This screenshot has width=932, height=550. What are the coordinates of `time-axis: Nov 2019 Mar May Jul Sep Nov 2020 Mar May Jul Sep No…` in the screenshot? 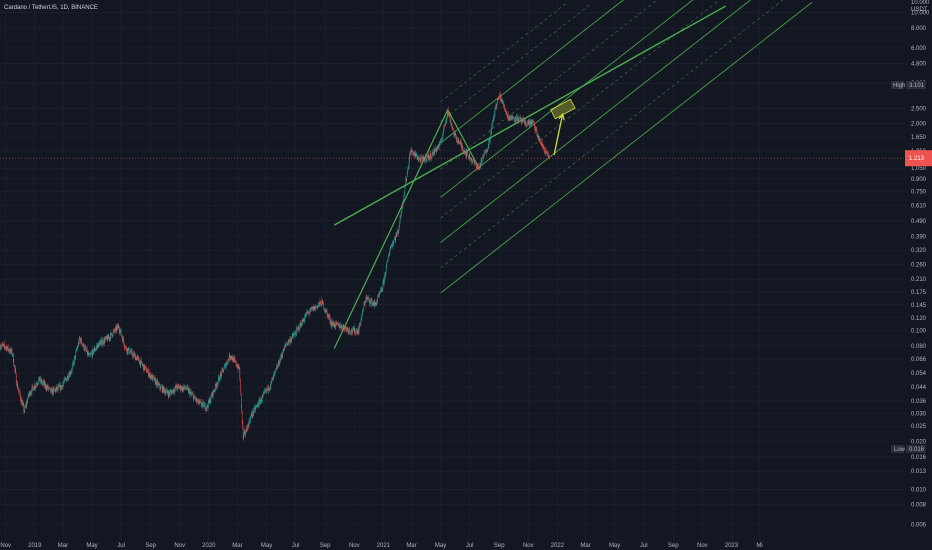 It's located at (381, 546).